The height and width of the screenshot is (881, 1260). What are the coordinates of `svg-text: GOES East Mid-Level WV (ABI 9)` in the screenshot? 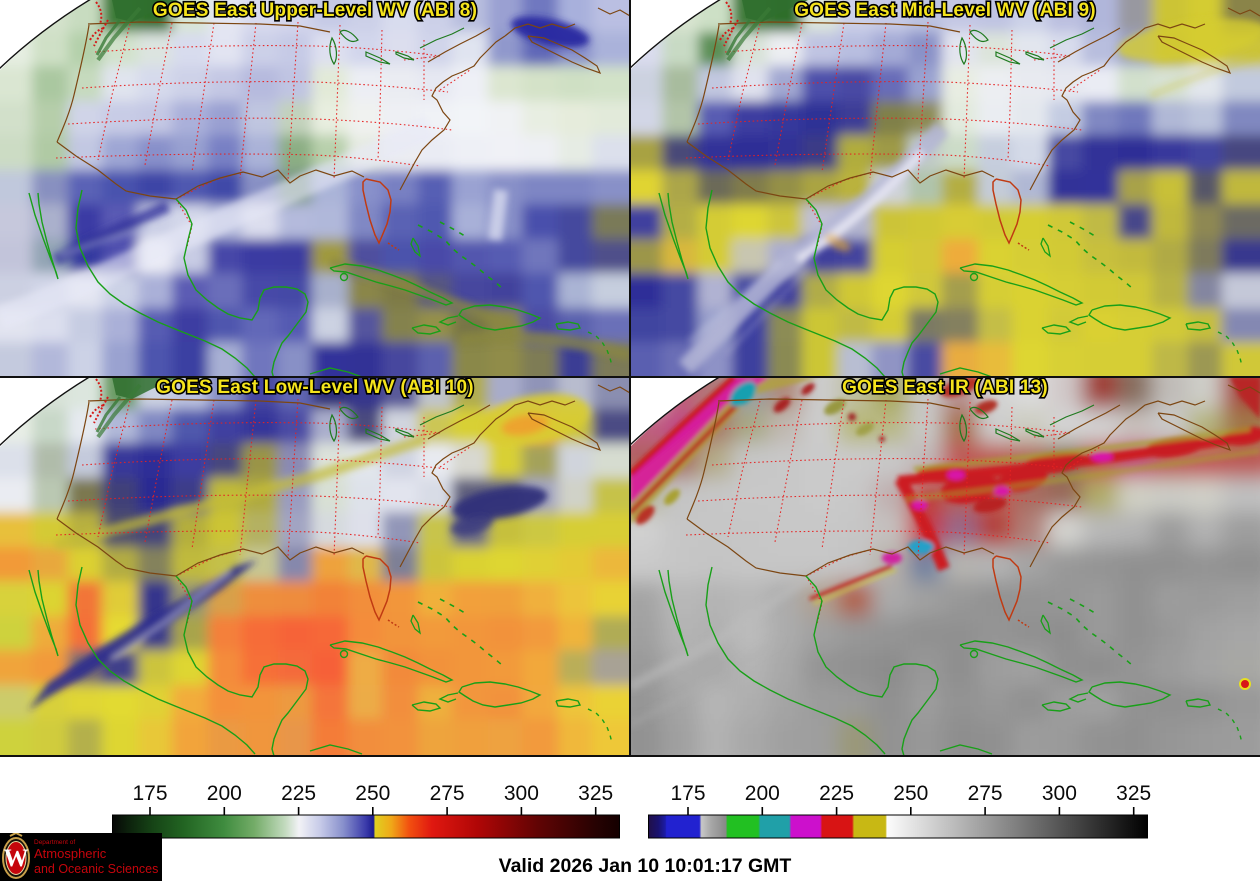 It's located at (945, 10).